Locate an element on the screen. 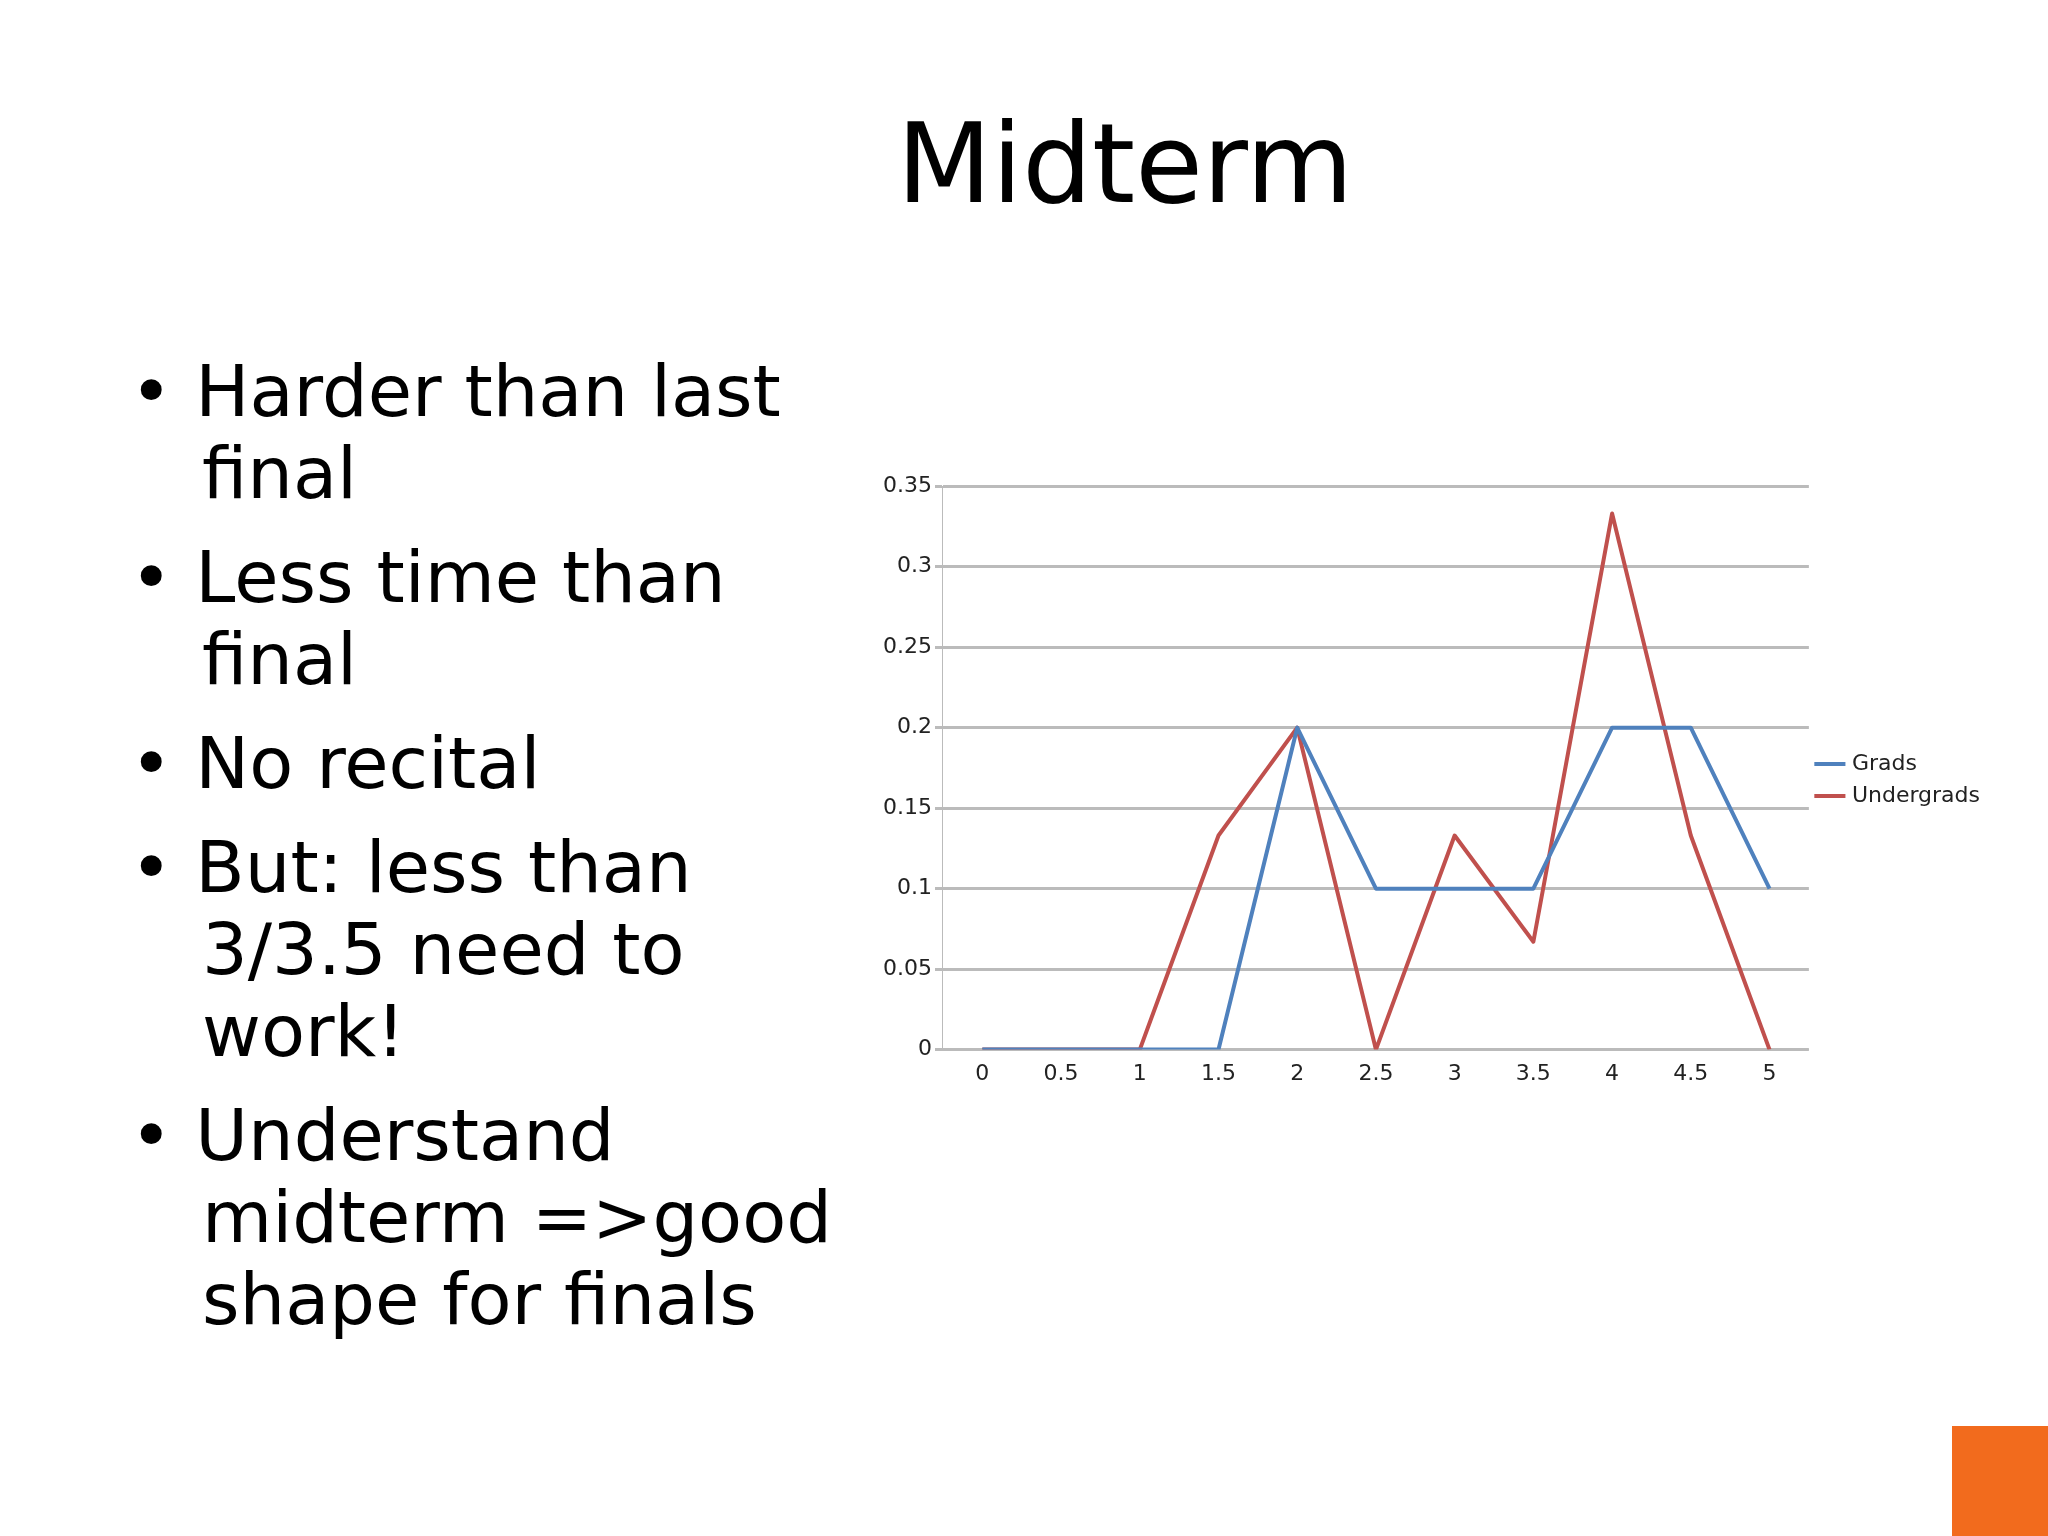  legend-label: Grads is located at coordinates (1884, 762).